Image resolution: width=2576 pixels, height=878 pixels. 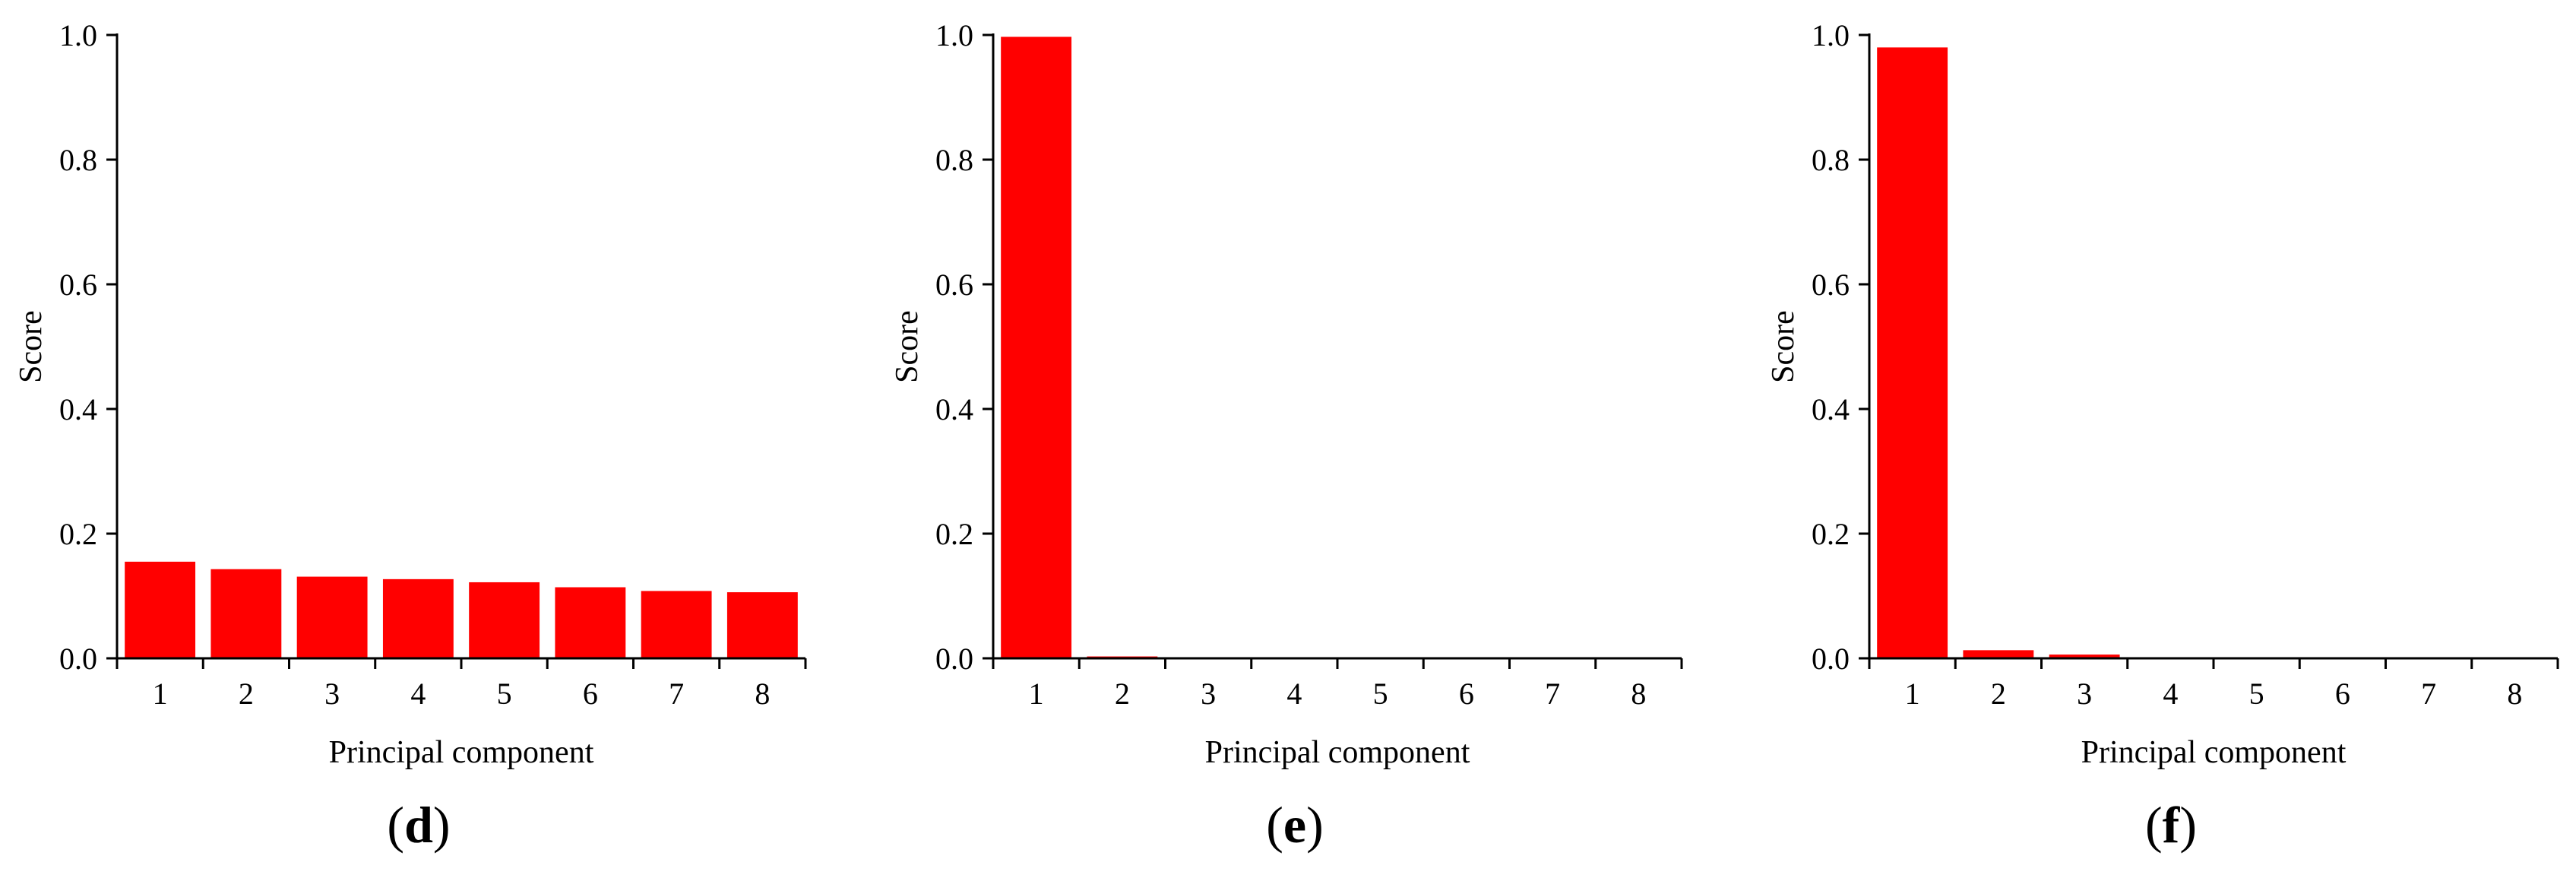 I want to click on panel-label-letter: d, so click(x=418, y=825).